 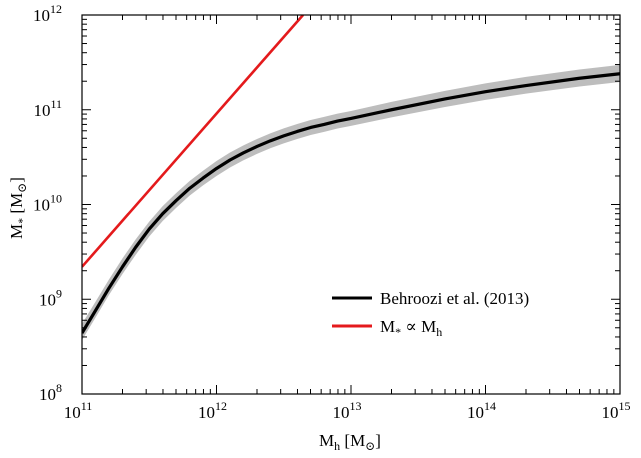 I want to click on x-tick-label: 1014, so click(x=481, y=410).